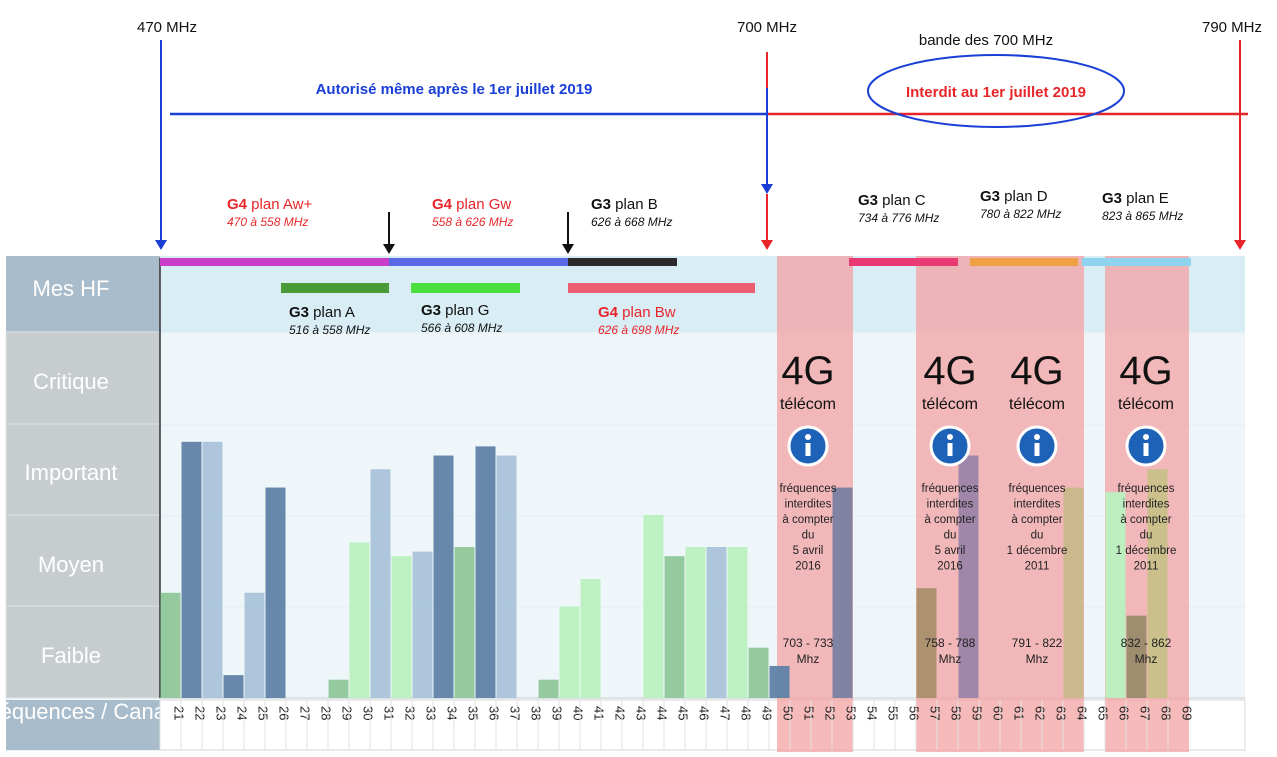  What do you see at coordinates (872, 713) in the screenshot?
I see `tick-label-54: 54` at bounding box center [872, 713].